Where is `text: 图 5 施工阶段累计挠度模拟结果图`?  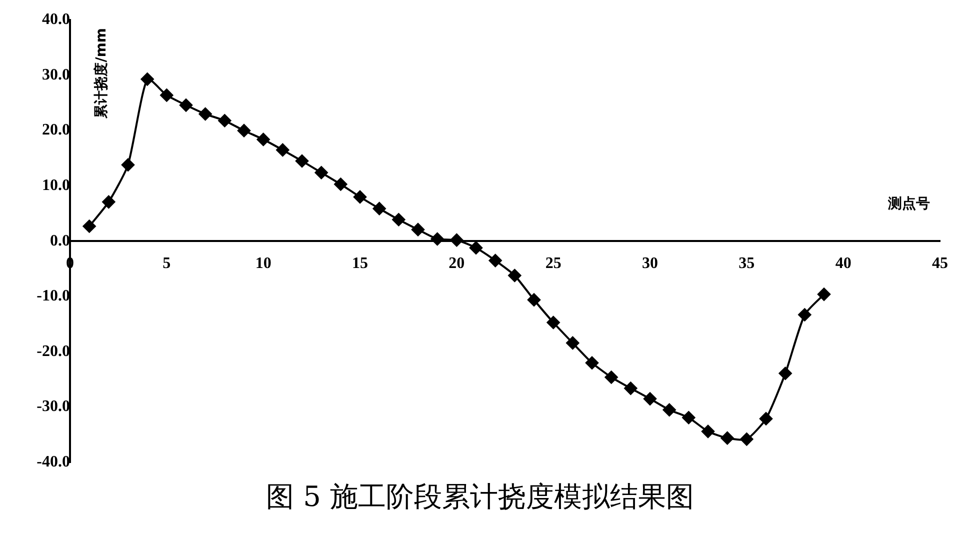 text: 图 5 施工阶段累计挠度模拟结果图 is located at coordinates (480, 497).